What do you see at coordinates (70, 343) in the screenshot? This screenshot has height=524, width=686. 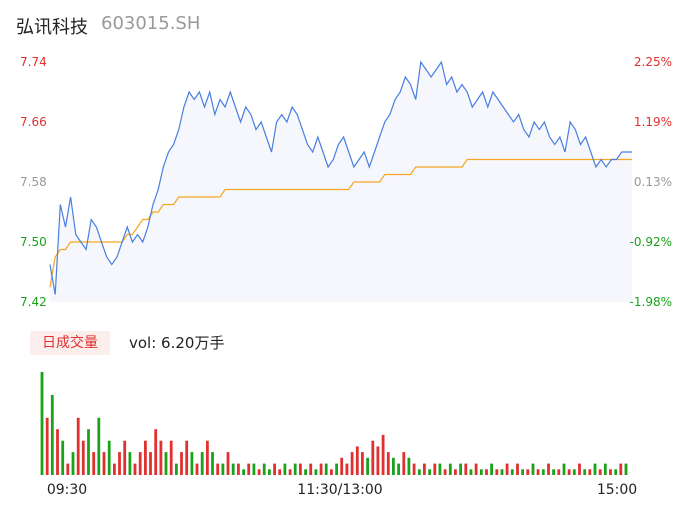 I see `volume-tag: 日成交量` at bounding box center [70, 343].